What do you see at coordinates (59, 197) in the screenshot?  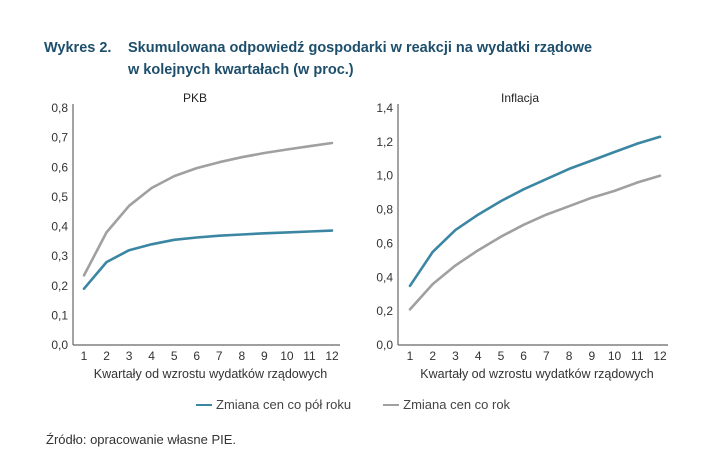 I see `y-tick-label: 0,5` at bounding box center [59, 197].